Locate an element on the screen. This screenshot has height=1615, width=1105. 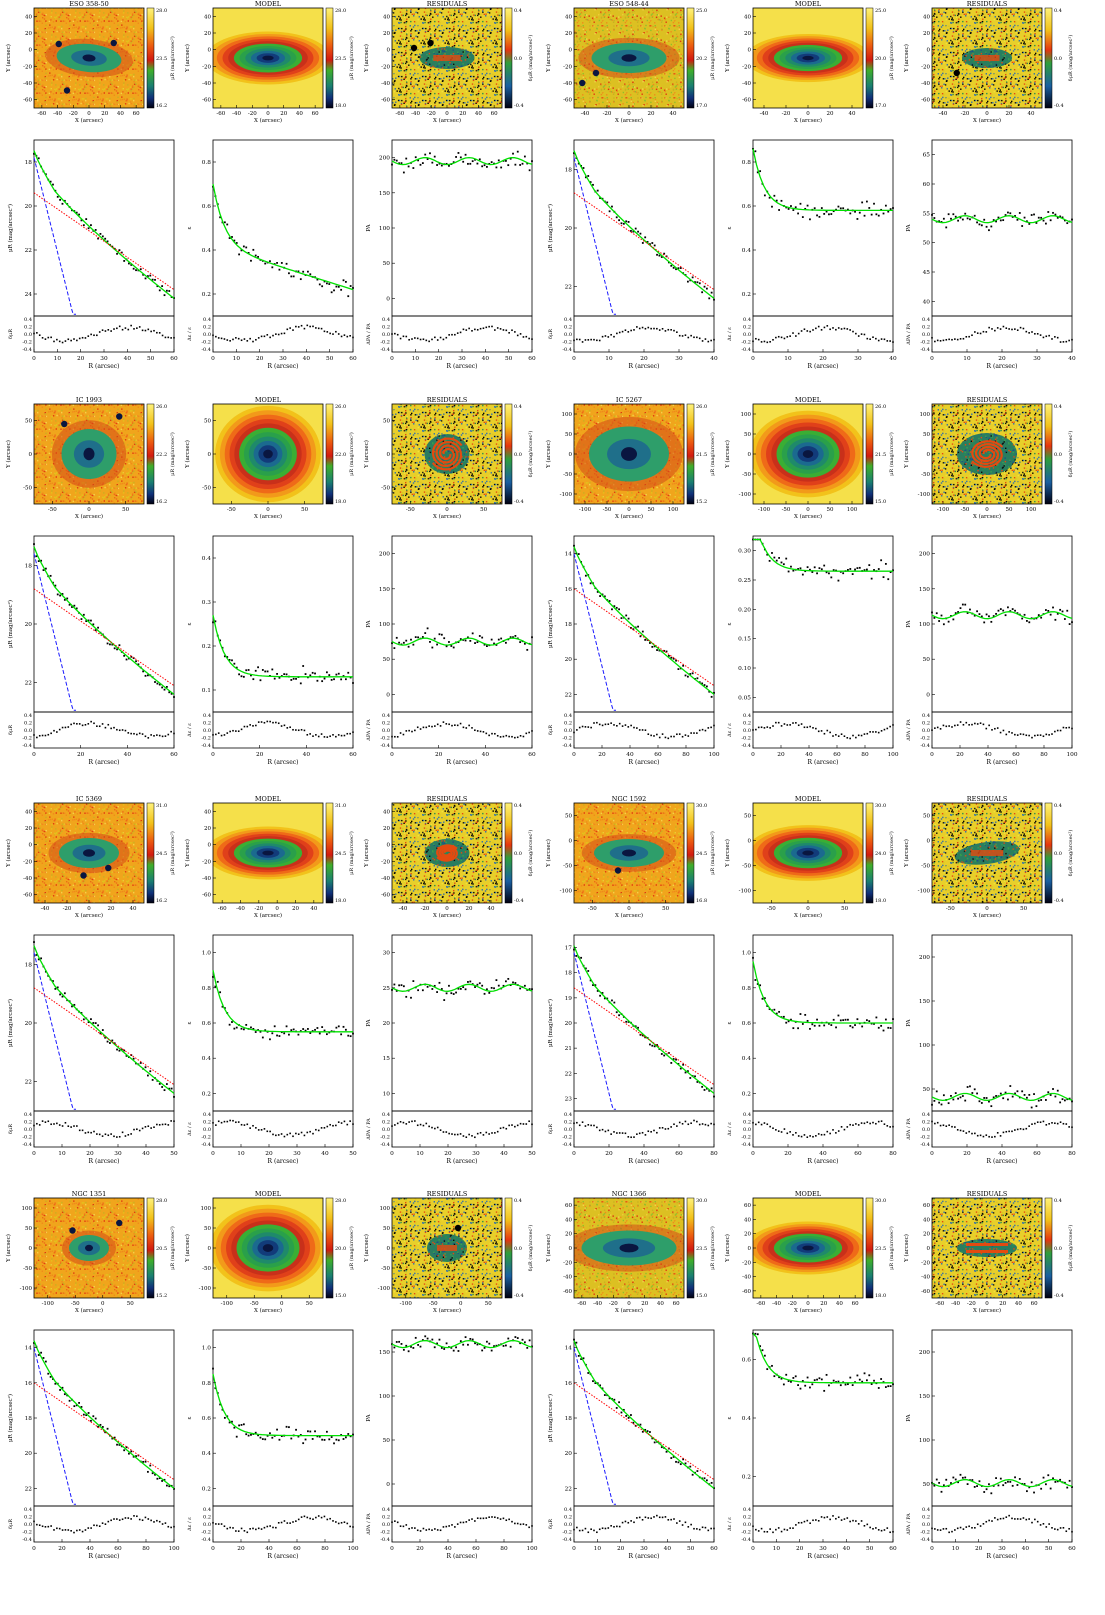
y-axis-label: Y (arcsec) is located at coordinates (548, 454).